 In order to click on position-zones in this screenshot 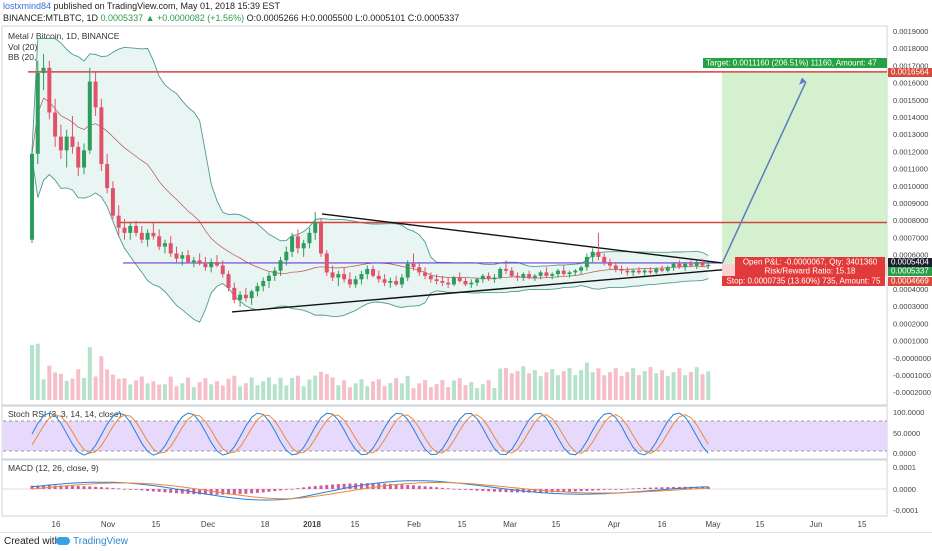, I will do `click(804, 174)`.